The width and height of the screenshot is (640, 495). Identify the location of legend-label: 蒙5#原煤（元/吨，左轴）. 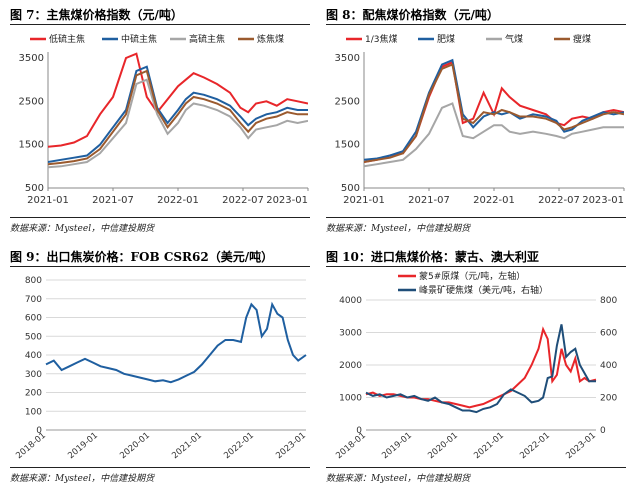
(472, 276).